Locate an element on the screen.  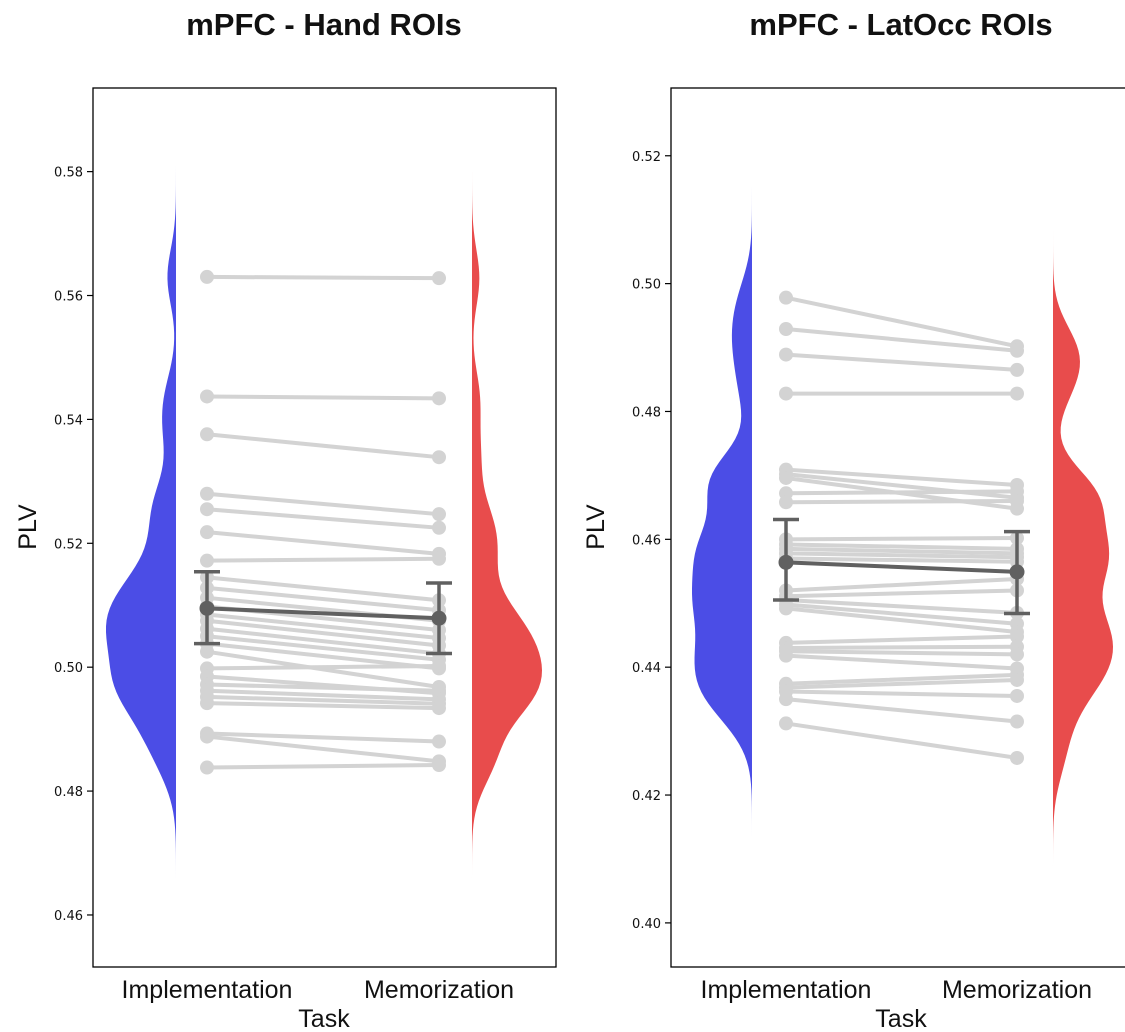
y-tick-label: 0.44 is located at coordinates (646, 668).